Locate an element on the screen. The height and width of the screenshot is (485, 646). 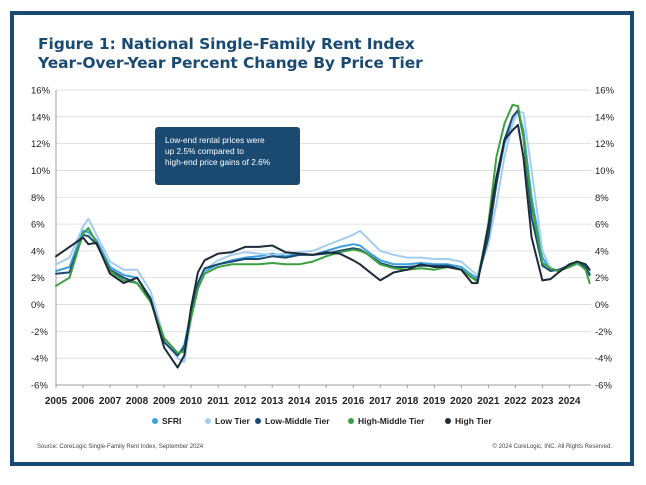
y-tick-label-left: 0% is located at coordinates (38, 305).